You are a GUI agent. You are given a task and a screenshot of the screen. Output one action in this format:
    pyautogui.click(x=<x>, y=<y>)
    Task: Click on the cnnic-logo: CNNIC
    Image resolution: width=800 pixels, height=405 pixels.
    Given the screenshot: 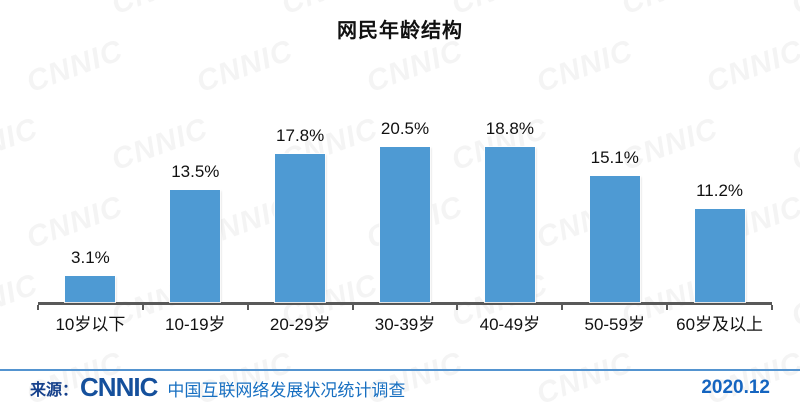 What is the action you would take?
    pyautogui.click(x=119, y=386)
    